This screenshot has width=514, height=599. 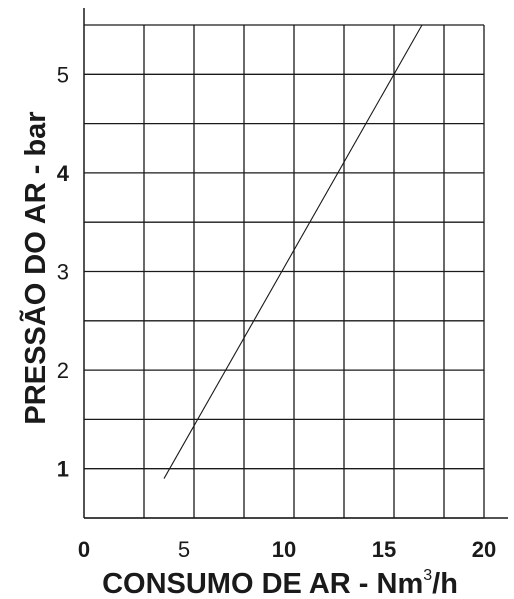 I want to click on y-tick-label-1: 1, so click(x=63, y=469).